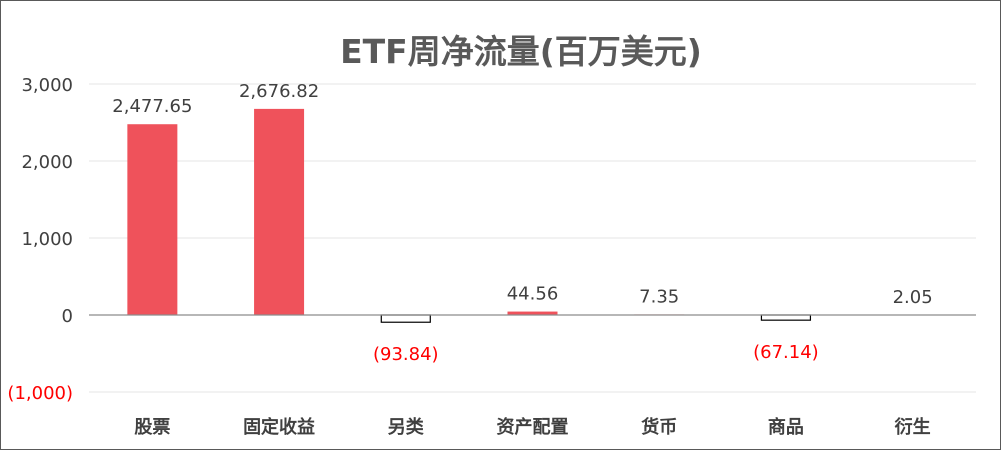 This screenshot has height=450, width=1001. I want to click on data-label: (93.84), so click(406, 354).